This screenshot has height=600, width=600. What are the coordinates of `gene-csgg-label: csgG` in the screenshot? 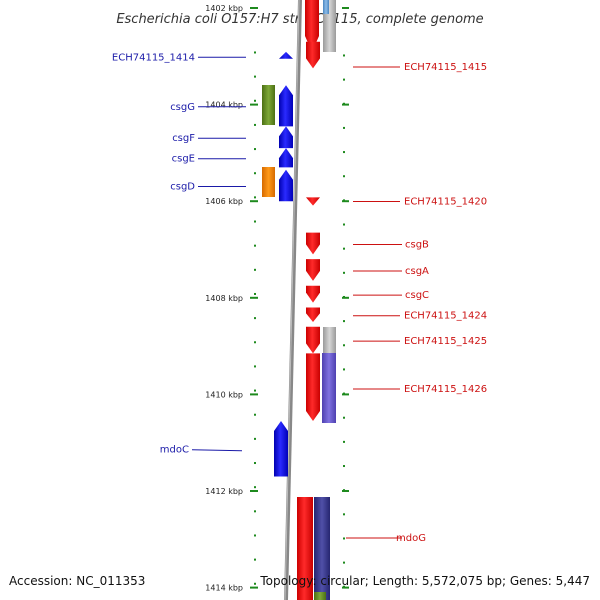 It's located at (182, 107).